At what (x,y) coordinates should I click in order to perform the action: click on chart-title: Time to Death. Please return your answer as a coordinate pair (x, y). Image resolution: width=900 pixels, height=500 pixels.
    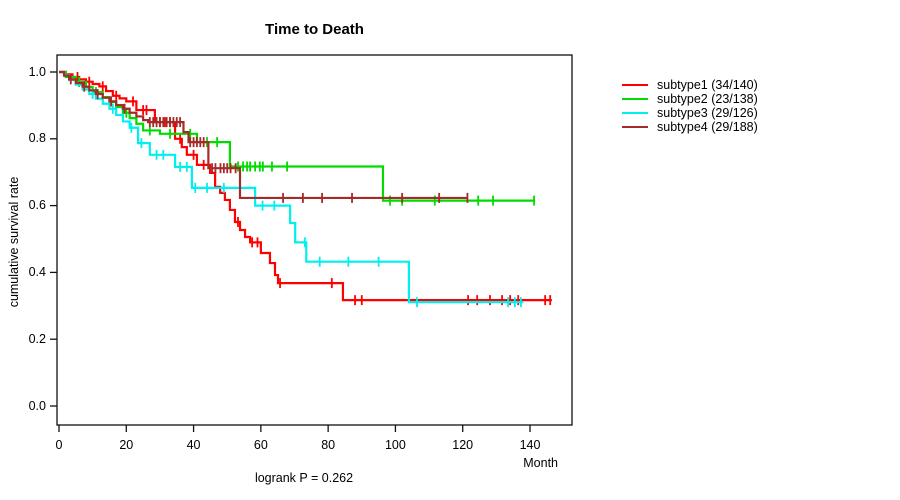
    Looking at the image, I should click on (314, 29).